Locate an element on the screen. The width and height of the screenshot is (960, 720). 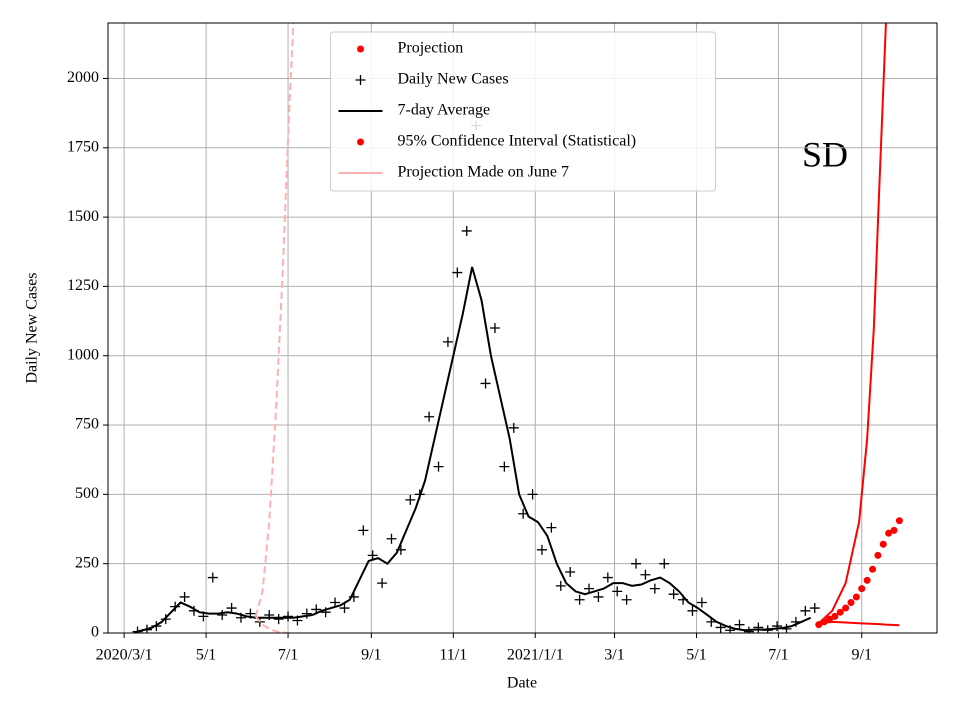
y-tick-label: 500 is located at coordinates (87, 493).